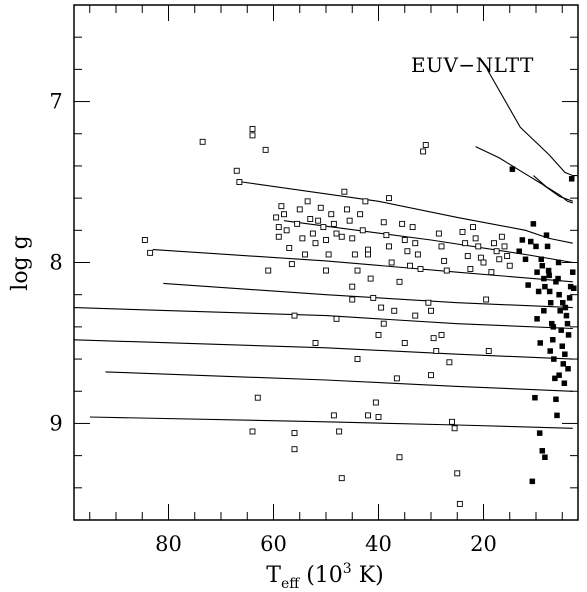 This screenshot has width=587, height=592. Describe the element at coordinates (20, 262) in the screenshot. I see `y-axis-label: log g` at that location.